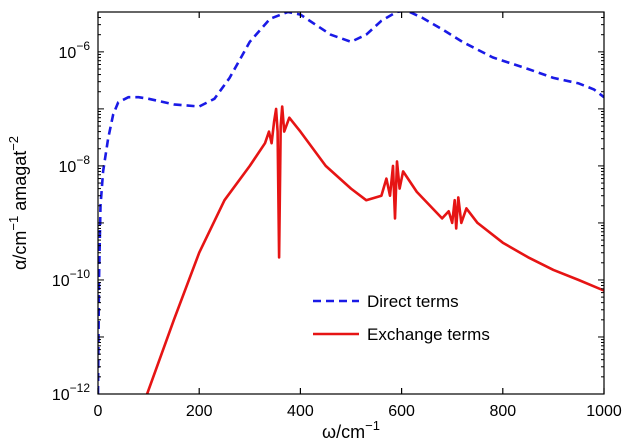 This screenshot has height=442, width=638. What do you see at coordinates (20, 250) in the screenshot?
I see `y-axis-label-text: α/cm` at bounding box center [20, 250].